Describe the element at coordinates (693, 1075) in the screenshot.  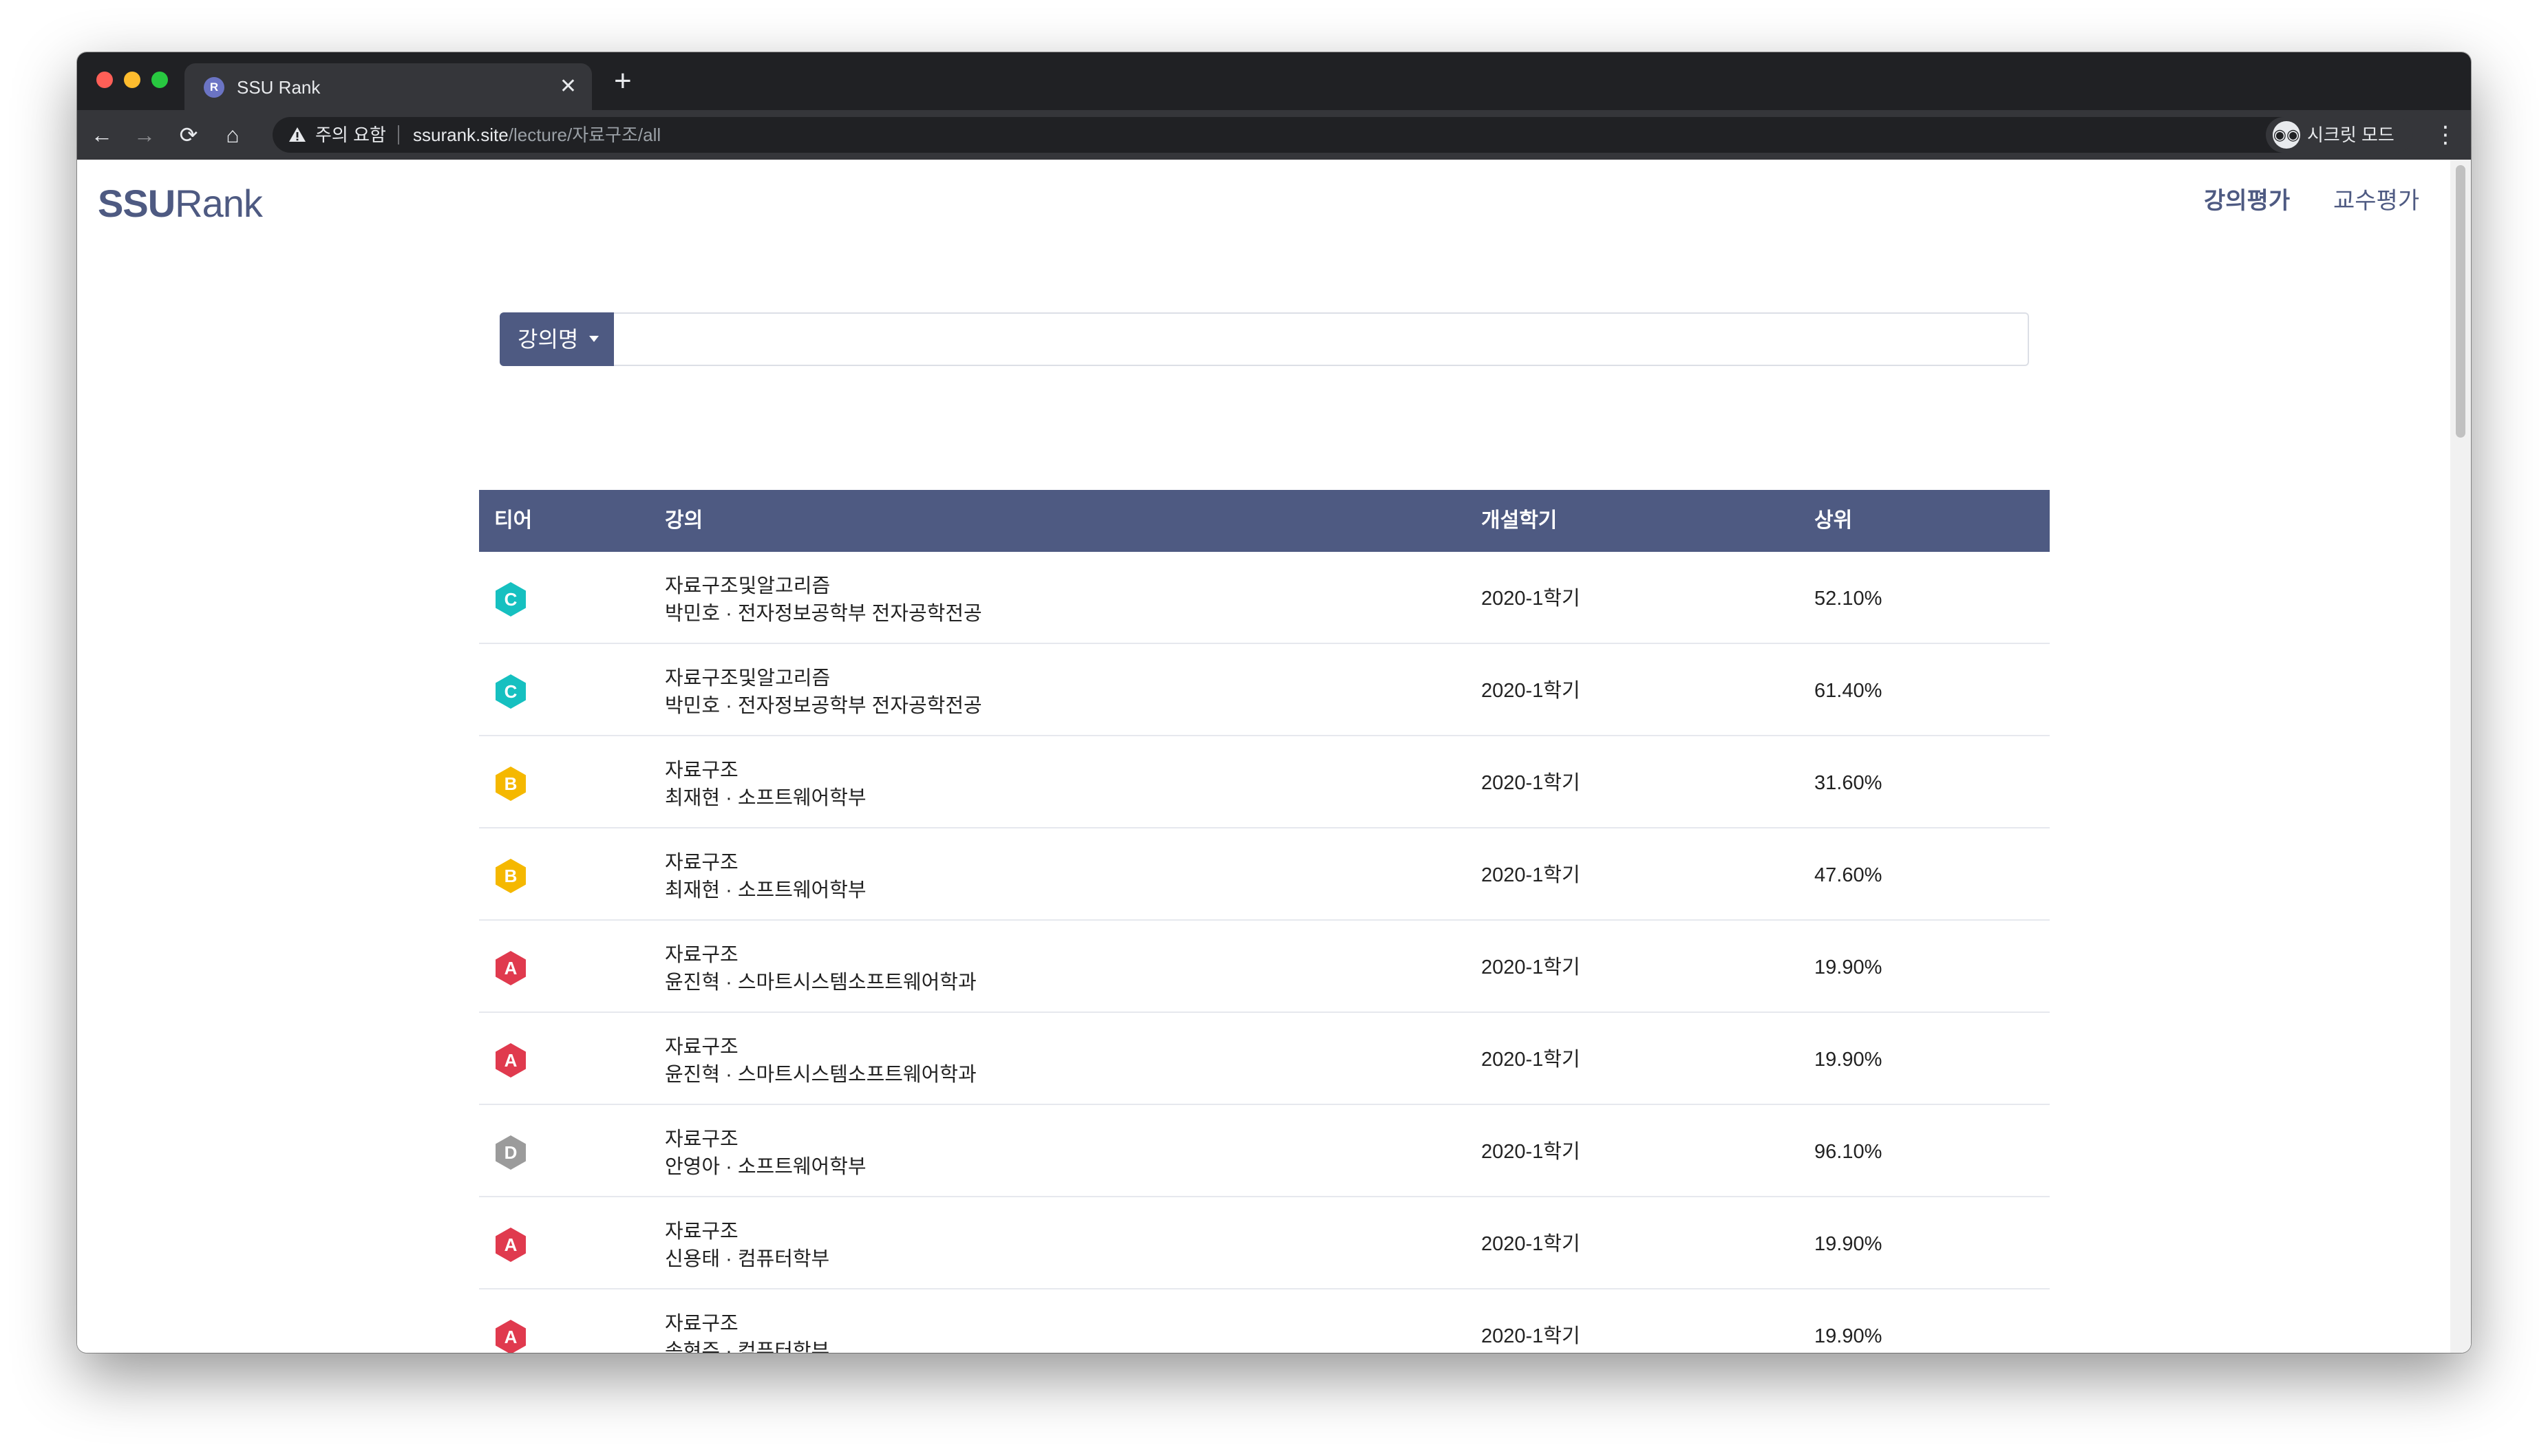
I see `professor-name: 윤진혁` at that location.